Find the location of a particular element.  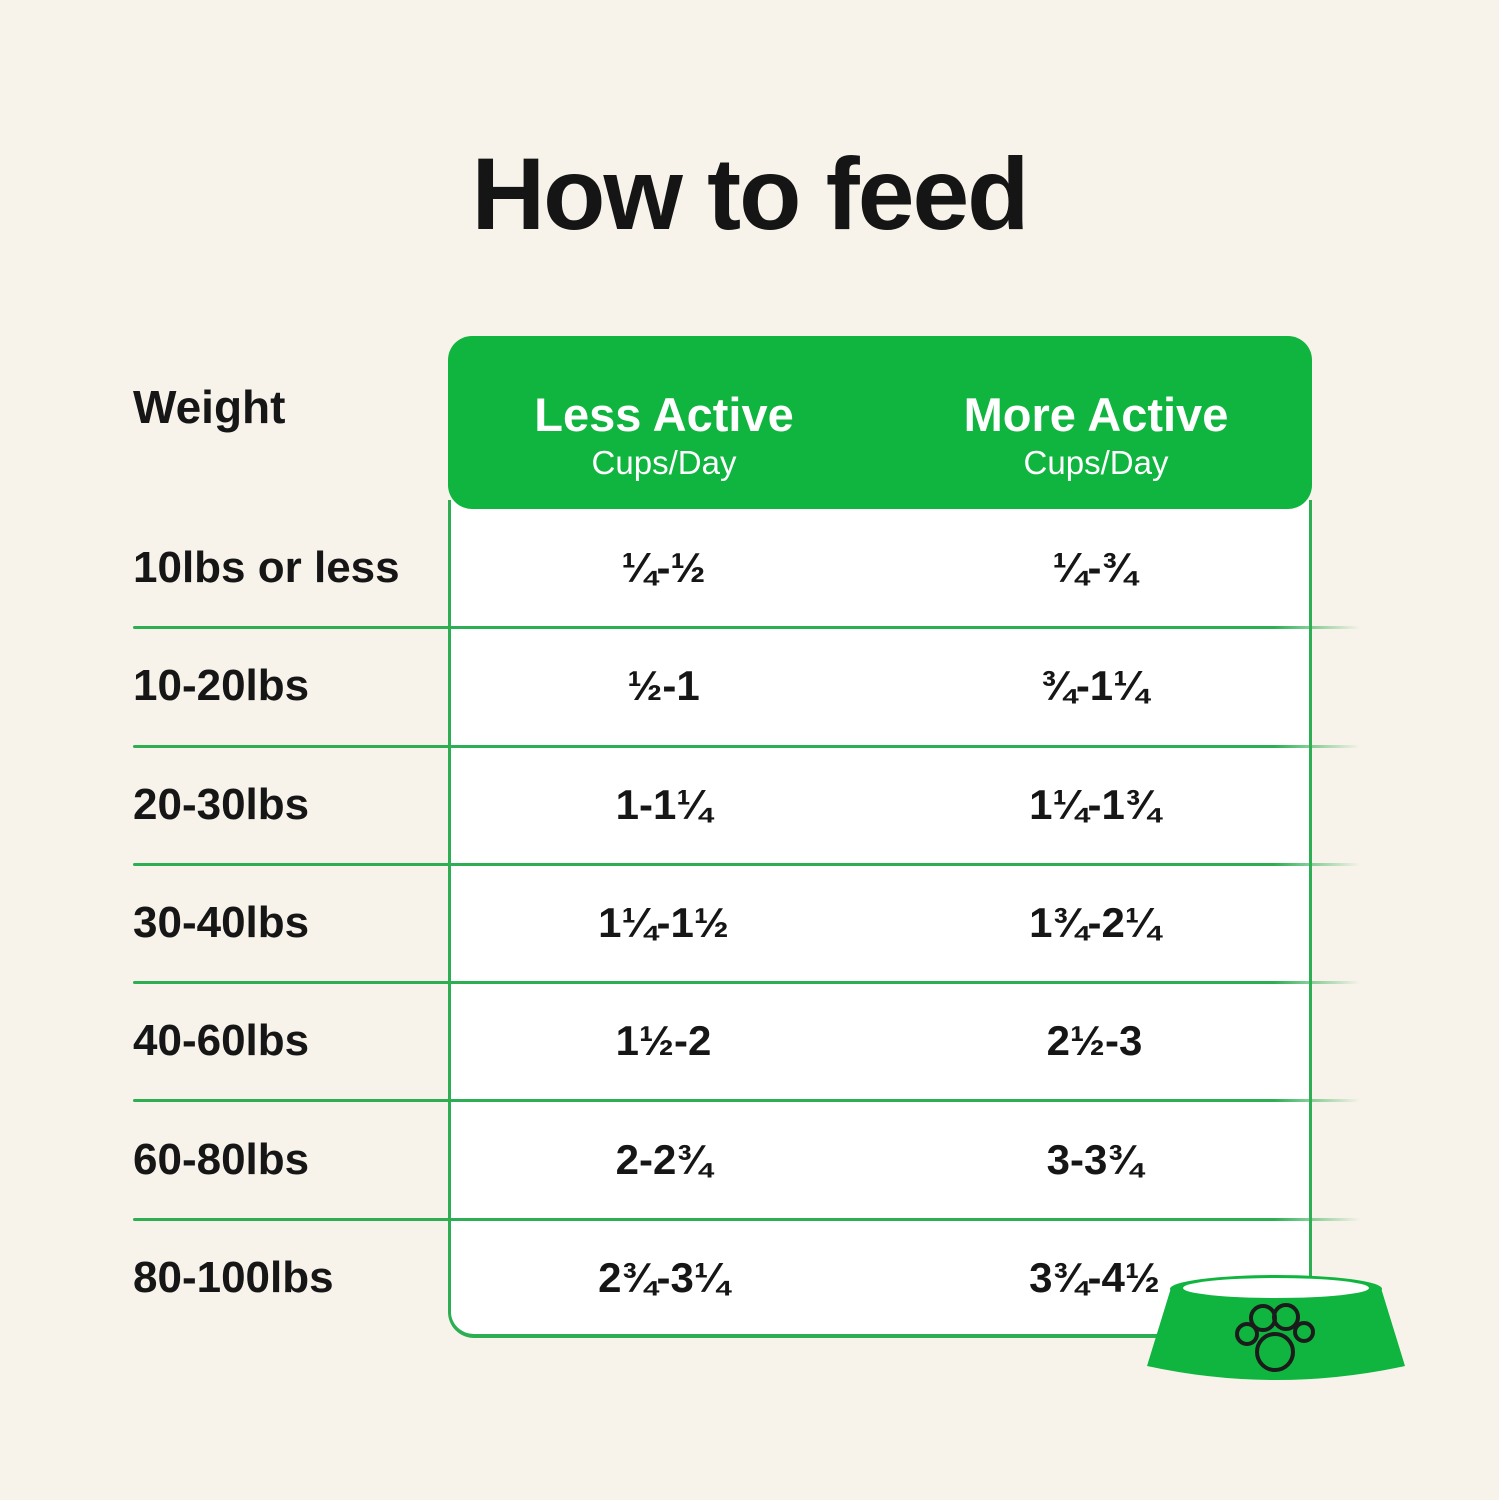

weight-label: 80-100lbs is located at coordinates (233, 1277).